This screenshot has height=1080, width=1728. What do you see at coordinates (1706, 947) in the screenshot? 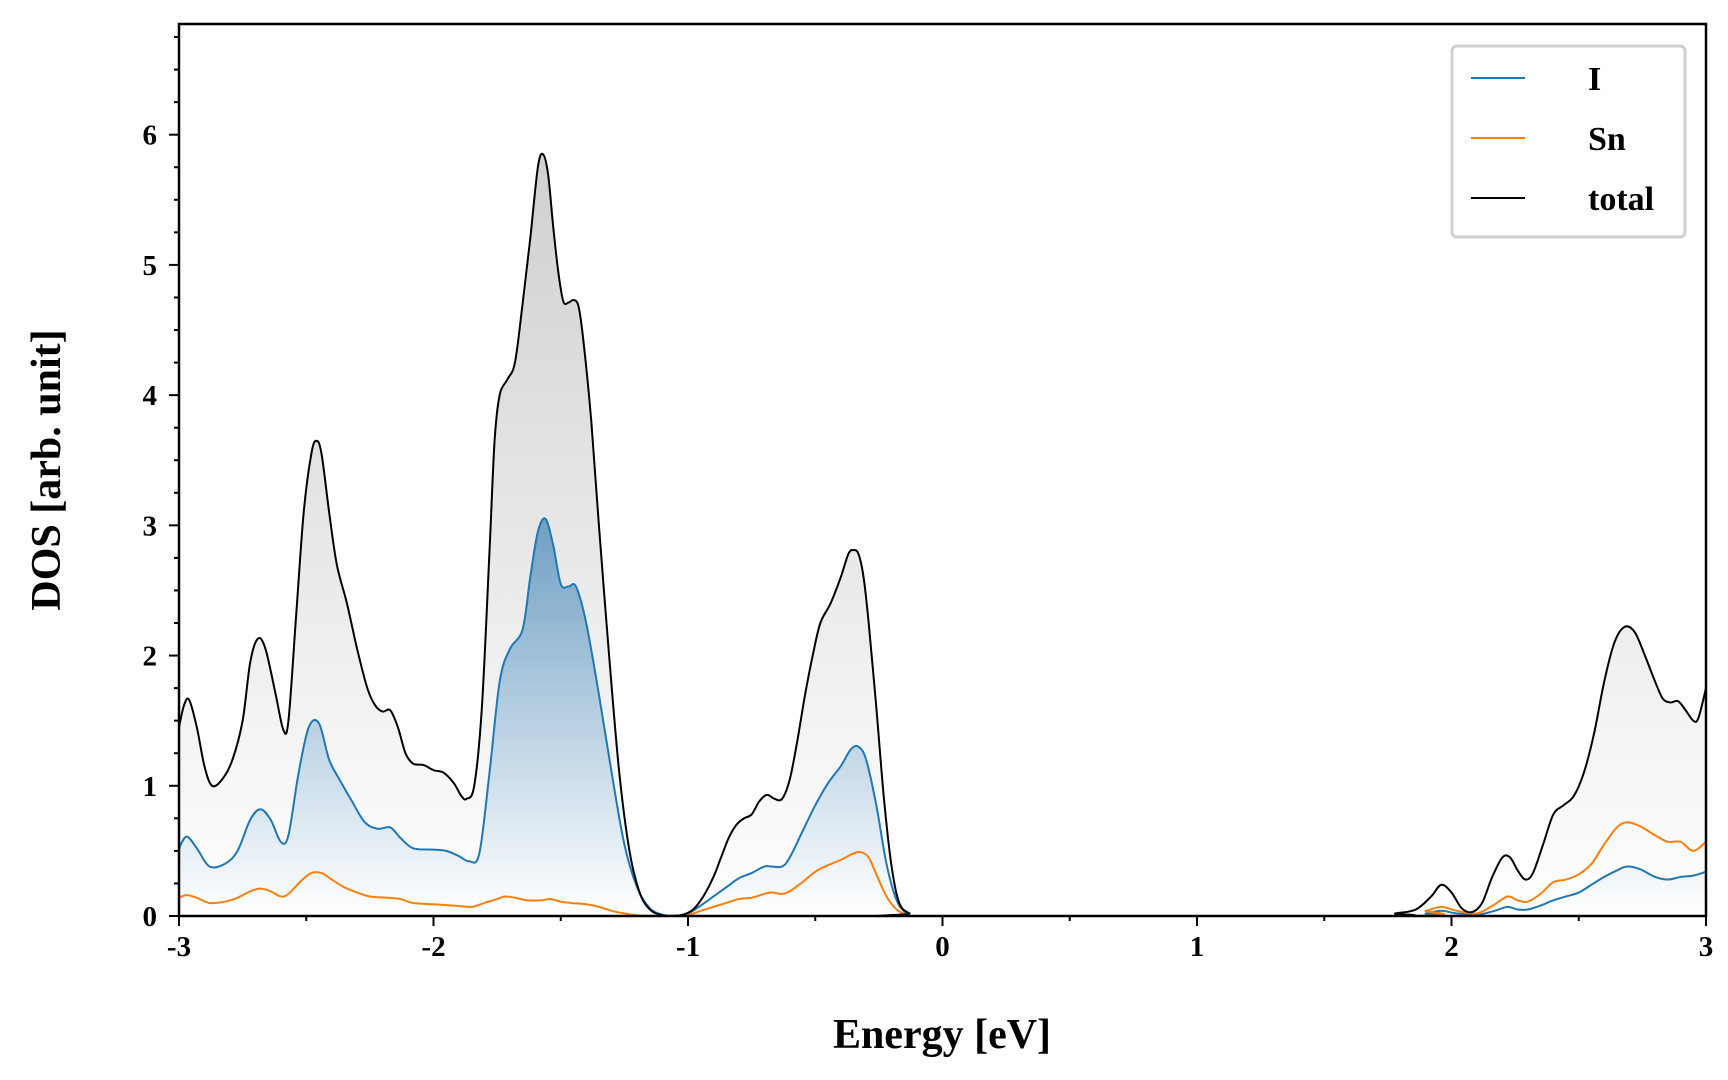
I see `x-tick-label: 3` at bounding box center [1706, 947].